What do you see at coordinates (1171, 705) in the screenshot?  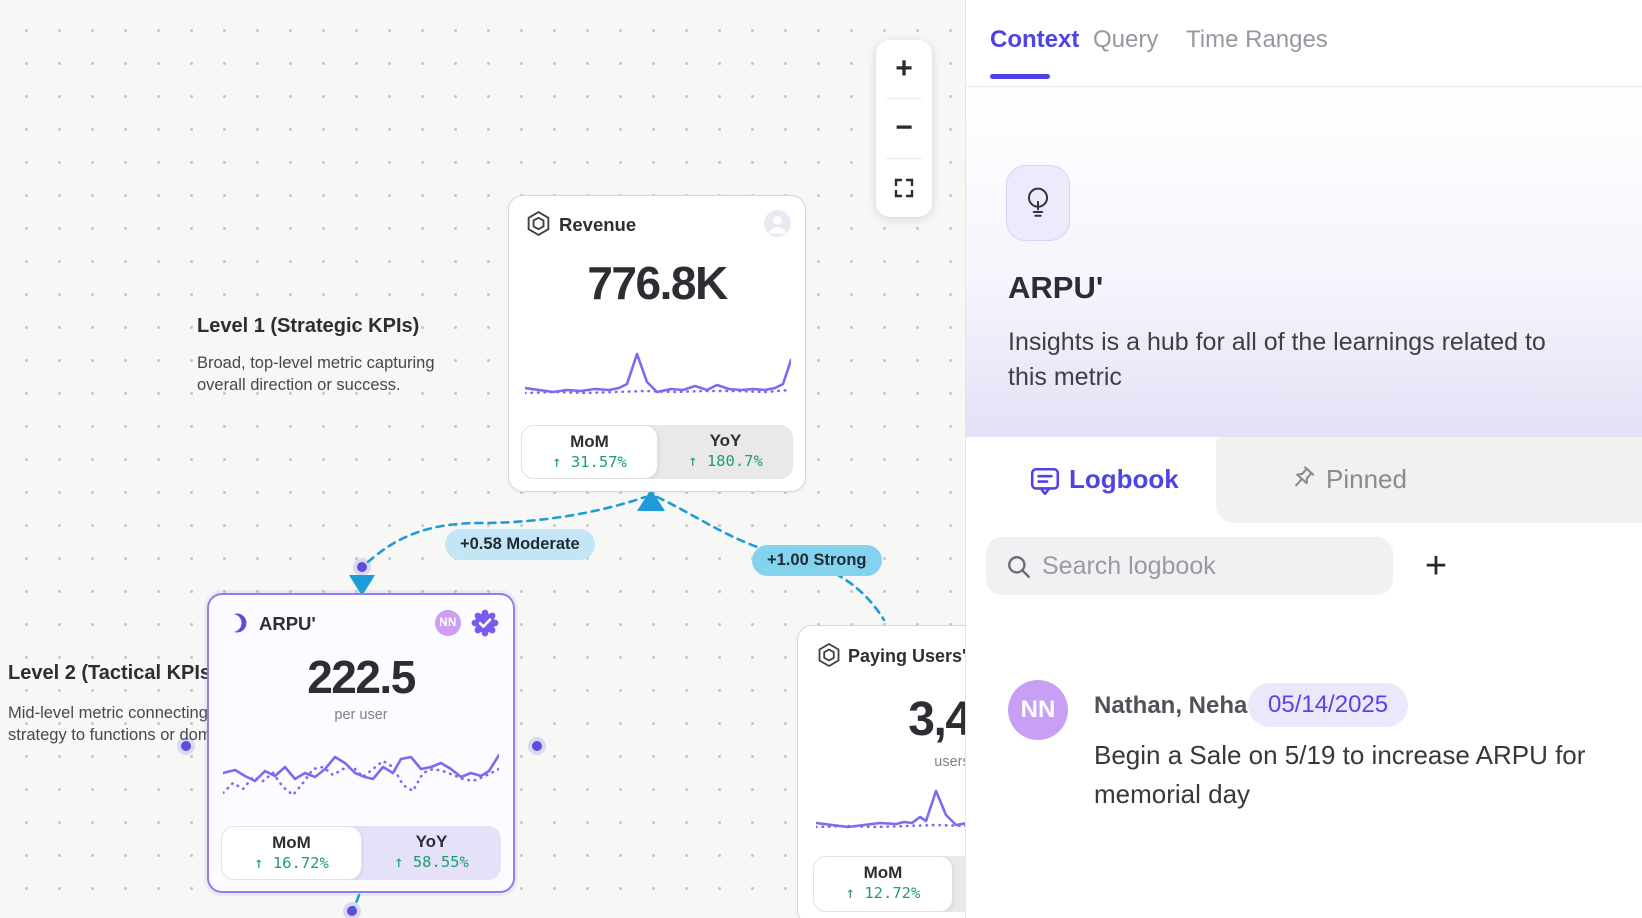 I see `entry-author: Nathan, Neha` at bounding box center [1171, 705].